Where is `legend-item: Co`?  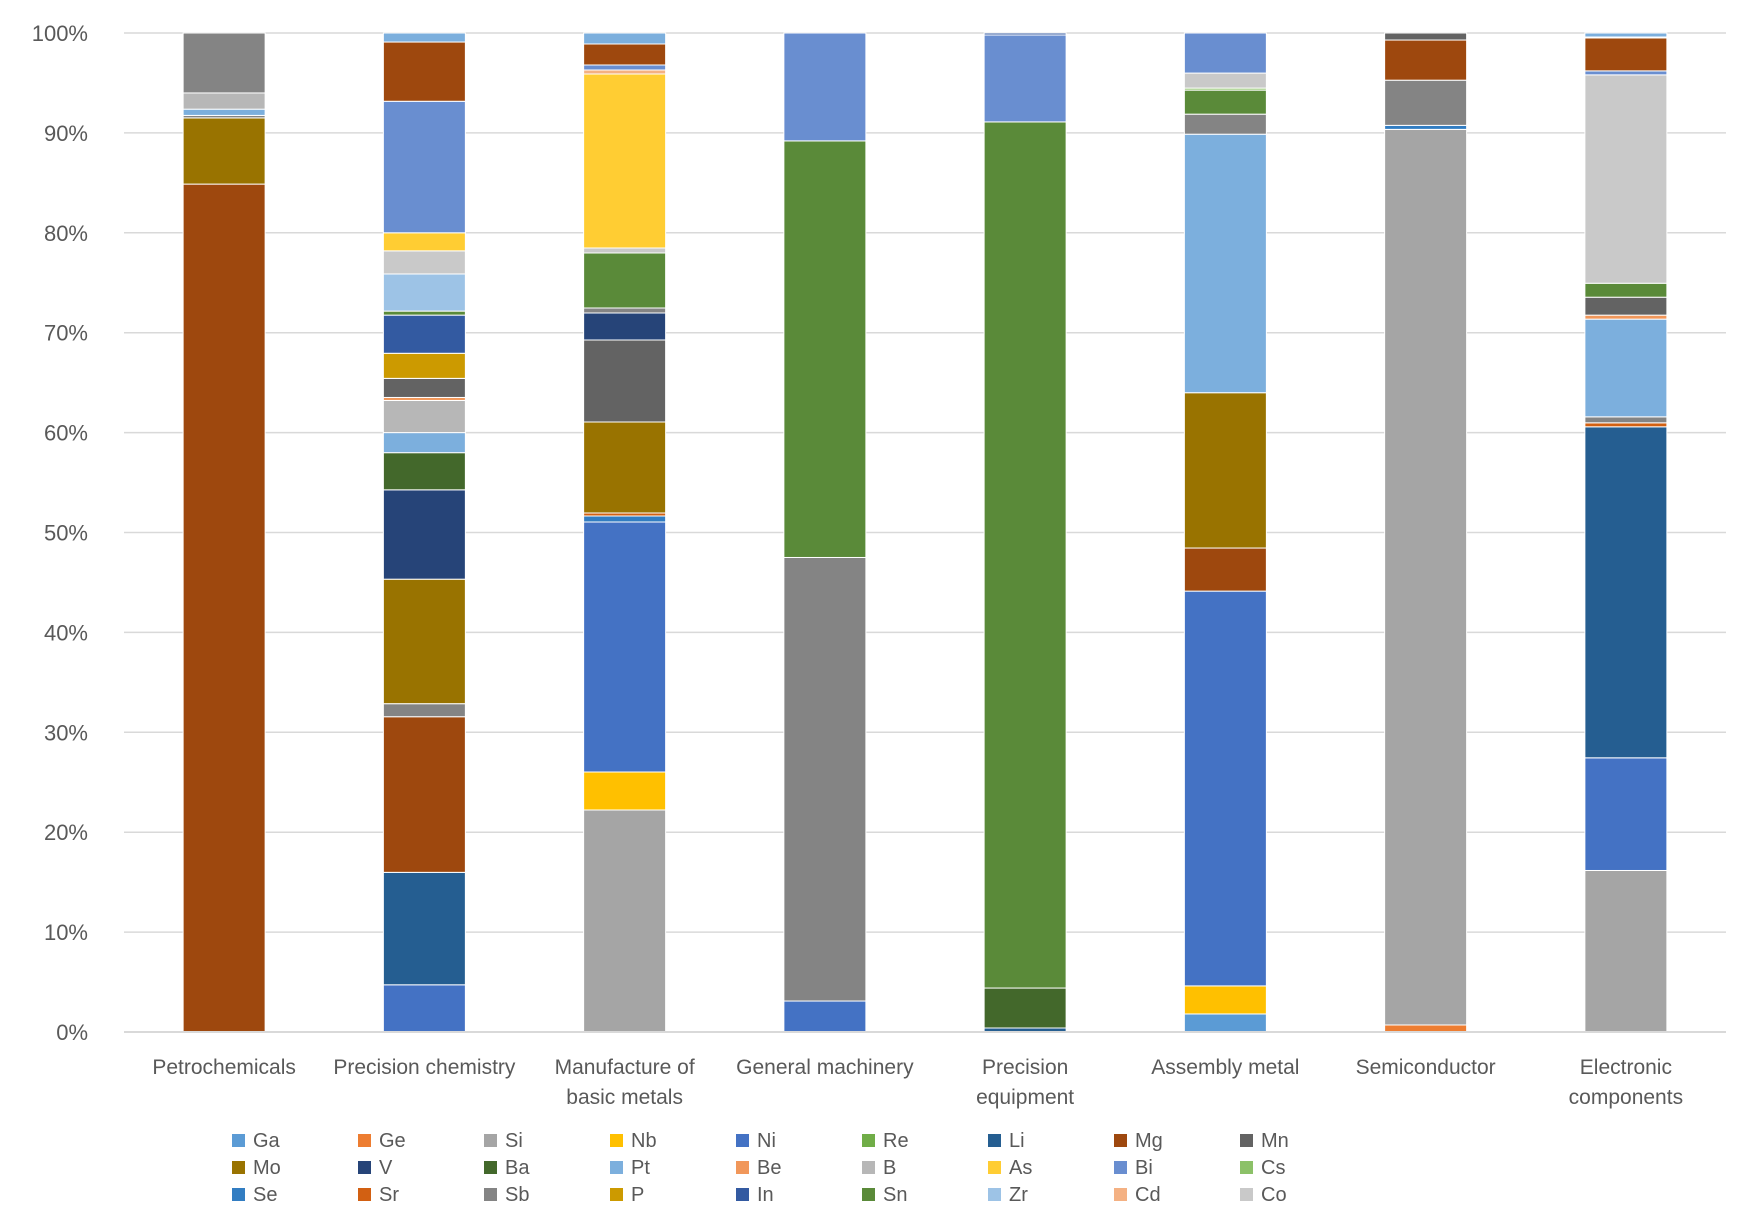 legend-item: Co is located at coordinates (1263, 1195).